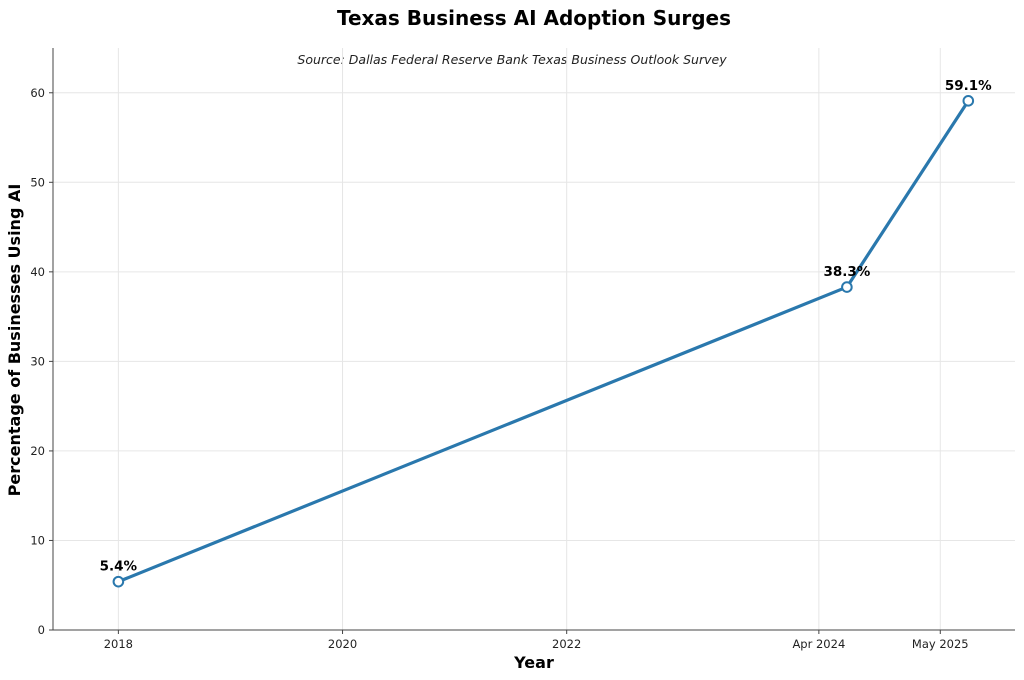 This screenshot has height=680, width=1024. Describe the element at coordinates (37, 540) in the screenshot. I see `y-tick-label: 10` at that location.